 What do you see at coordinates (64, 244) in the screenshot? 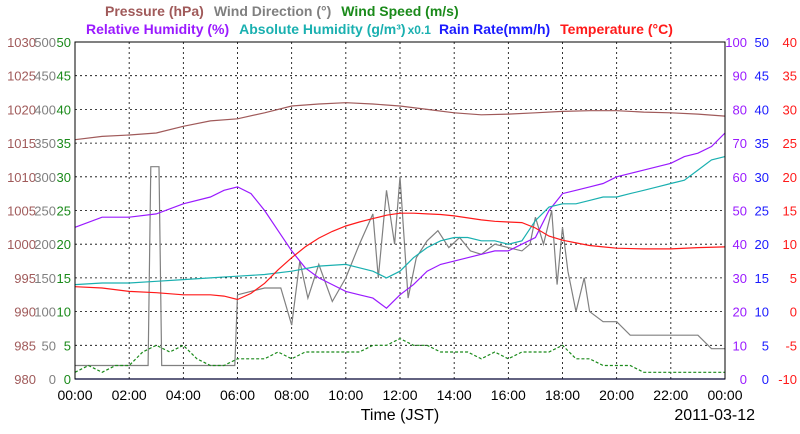
I see `tick-label-wspd: 20` at bounding box center [64, 244].